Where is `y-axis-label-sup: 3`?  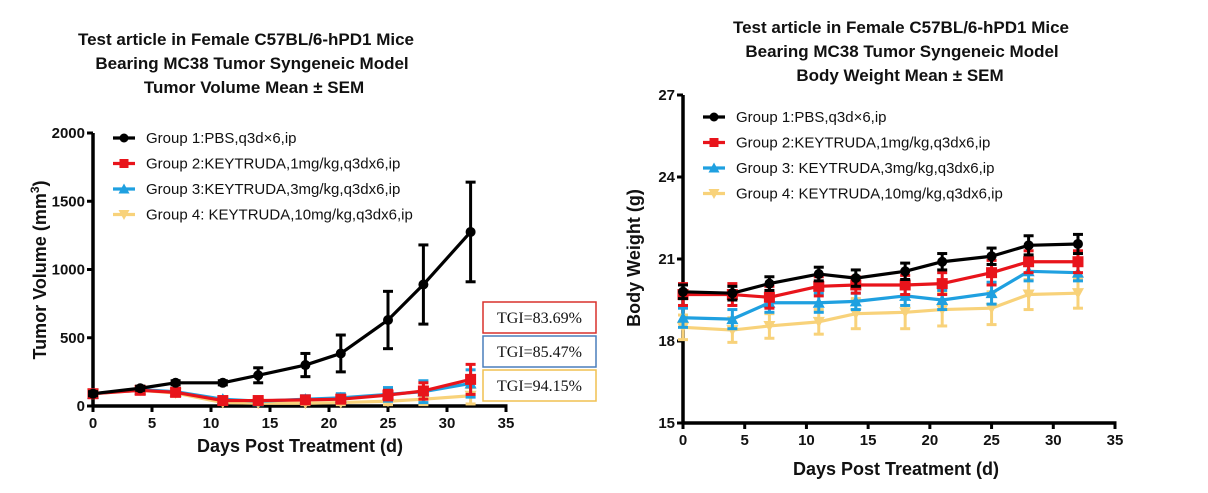 y-axis-label-sup: 3 is located at coordinates (35, 189).